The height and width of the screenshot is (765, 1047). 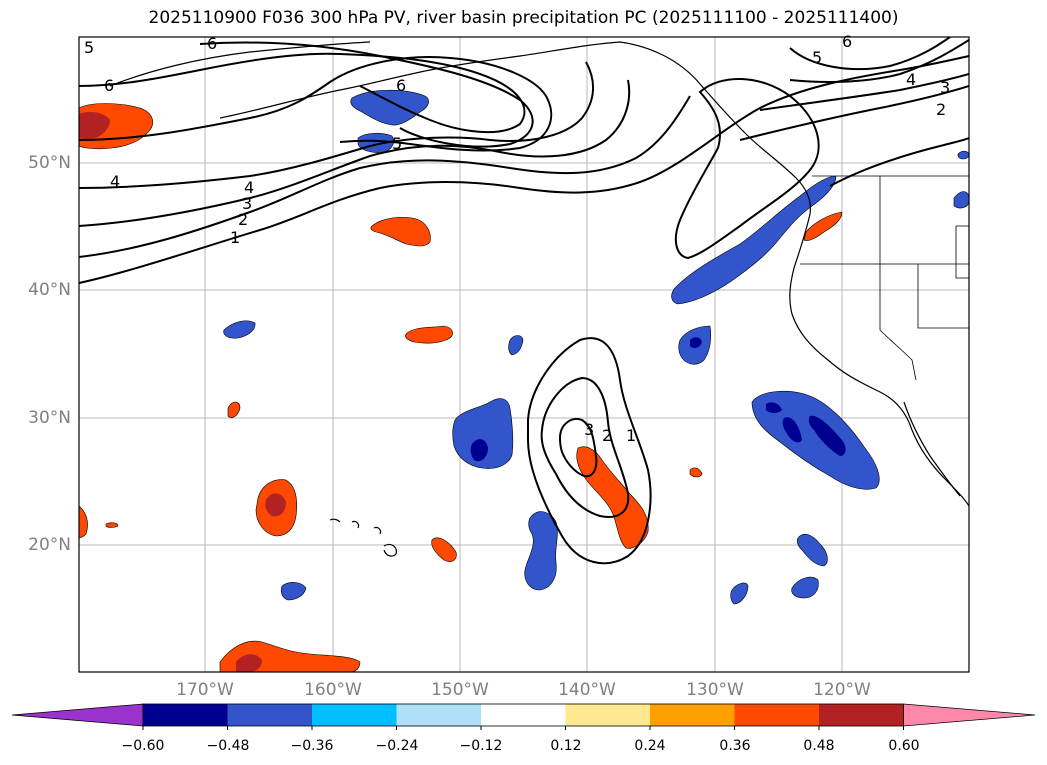 I want to click on pv-contour-2-west, so click(x=385, y=176).